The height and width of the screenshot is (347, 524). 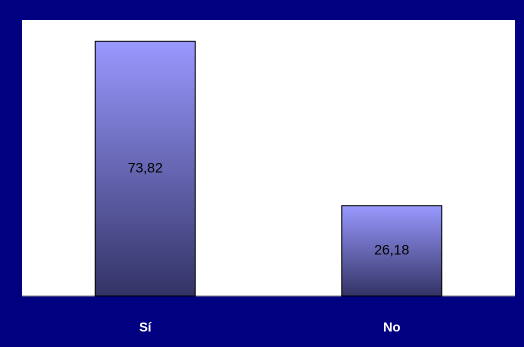 I want to click on data-label-1: 26,18, so click(x=391, y=250).